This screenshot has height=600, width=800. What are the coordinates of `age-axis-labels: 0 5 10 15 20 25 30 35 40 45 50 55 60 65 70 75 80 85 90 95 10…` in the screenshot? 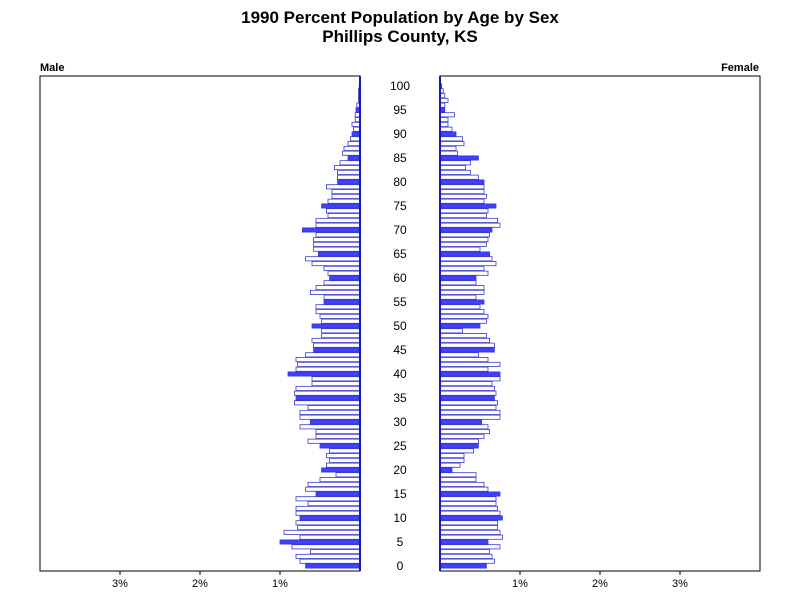 It's located at (400, 326).